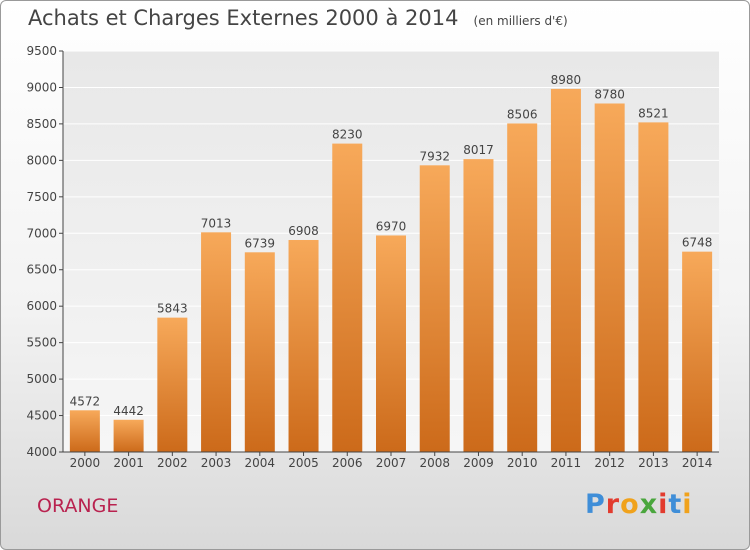 The height and width of the screenshot is (550, 750). What do you see at coordinates (172, 463) in the screenshot?
I see `x-tick-label: 2002` at bounding box center [172, 463].